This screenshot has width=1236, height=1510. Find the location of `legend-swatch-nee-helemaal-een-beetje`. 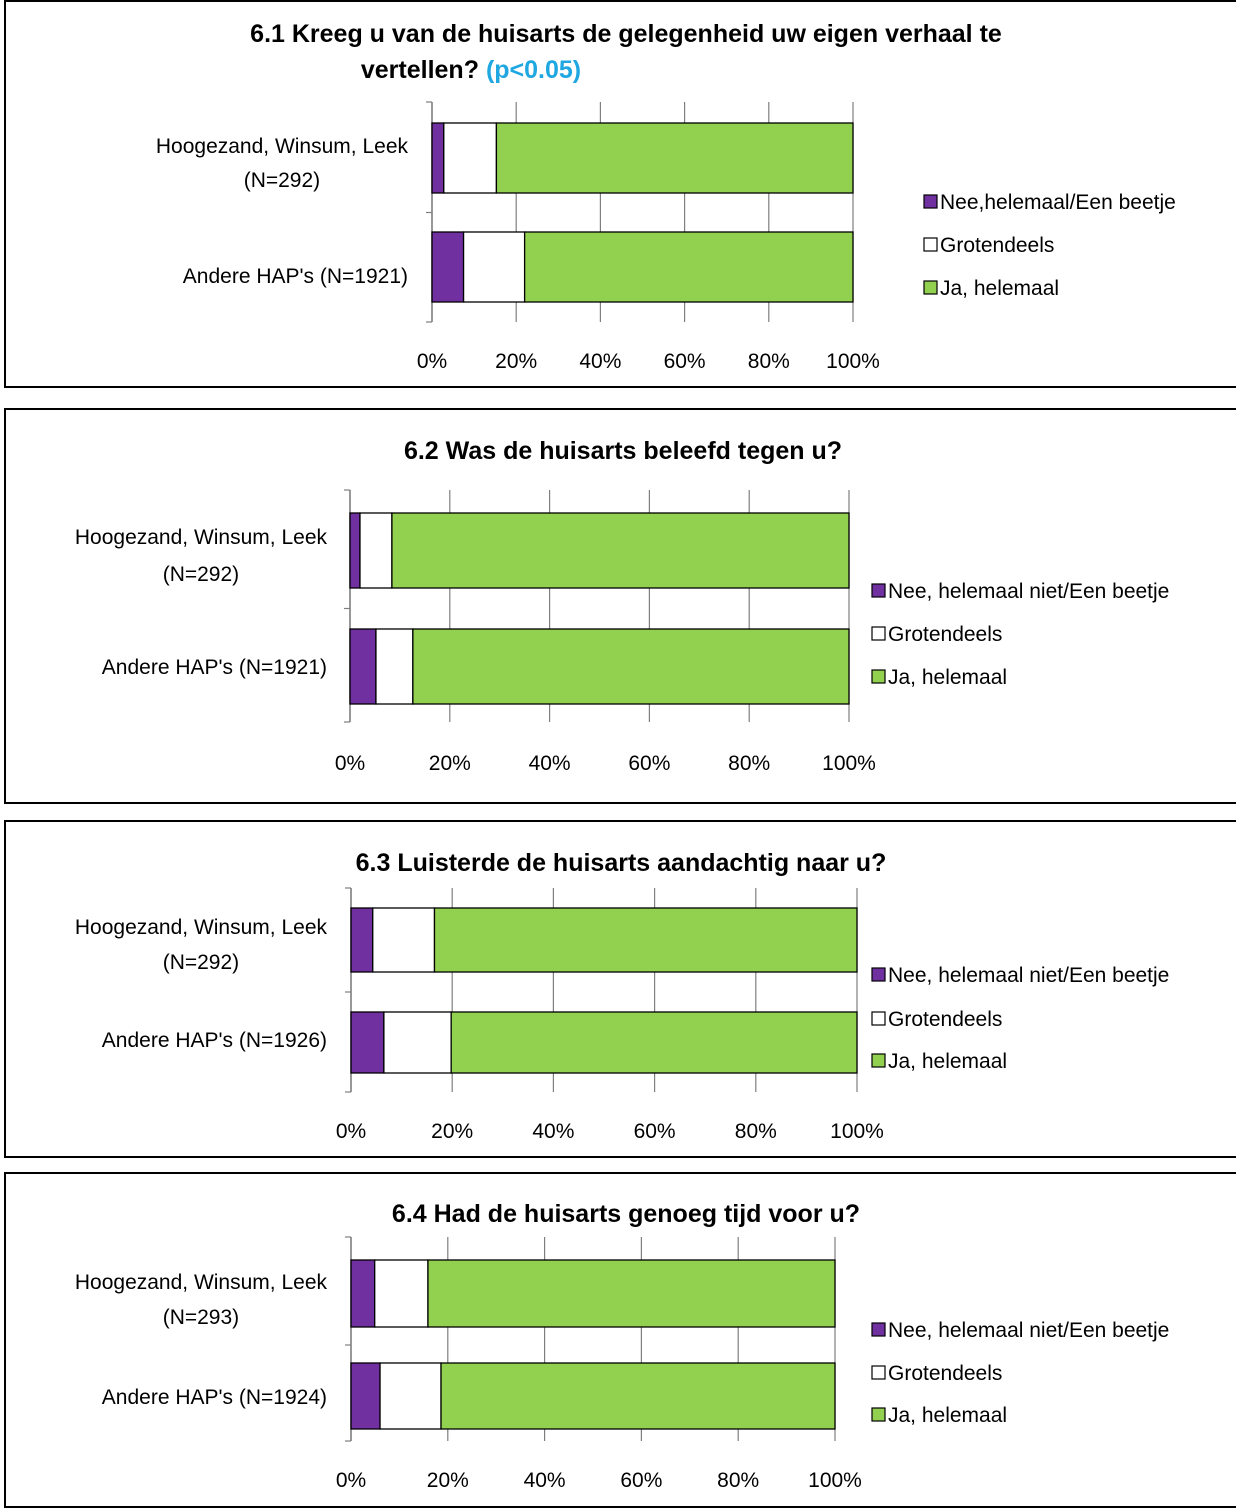

legend-swatch-nee-helemaal-een-beetje is located at coordinates (930, 201).